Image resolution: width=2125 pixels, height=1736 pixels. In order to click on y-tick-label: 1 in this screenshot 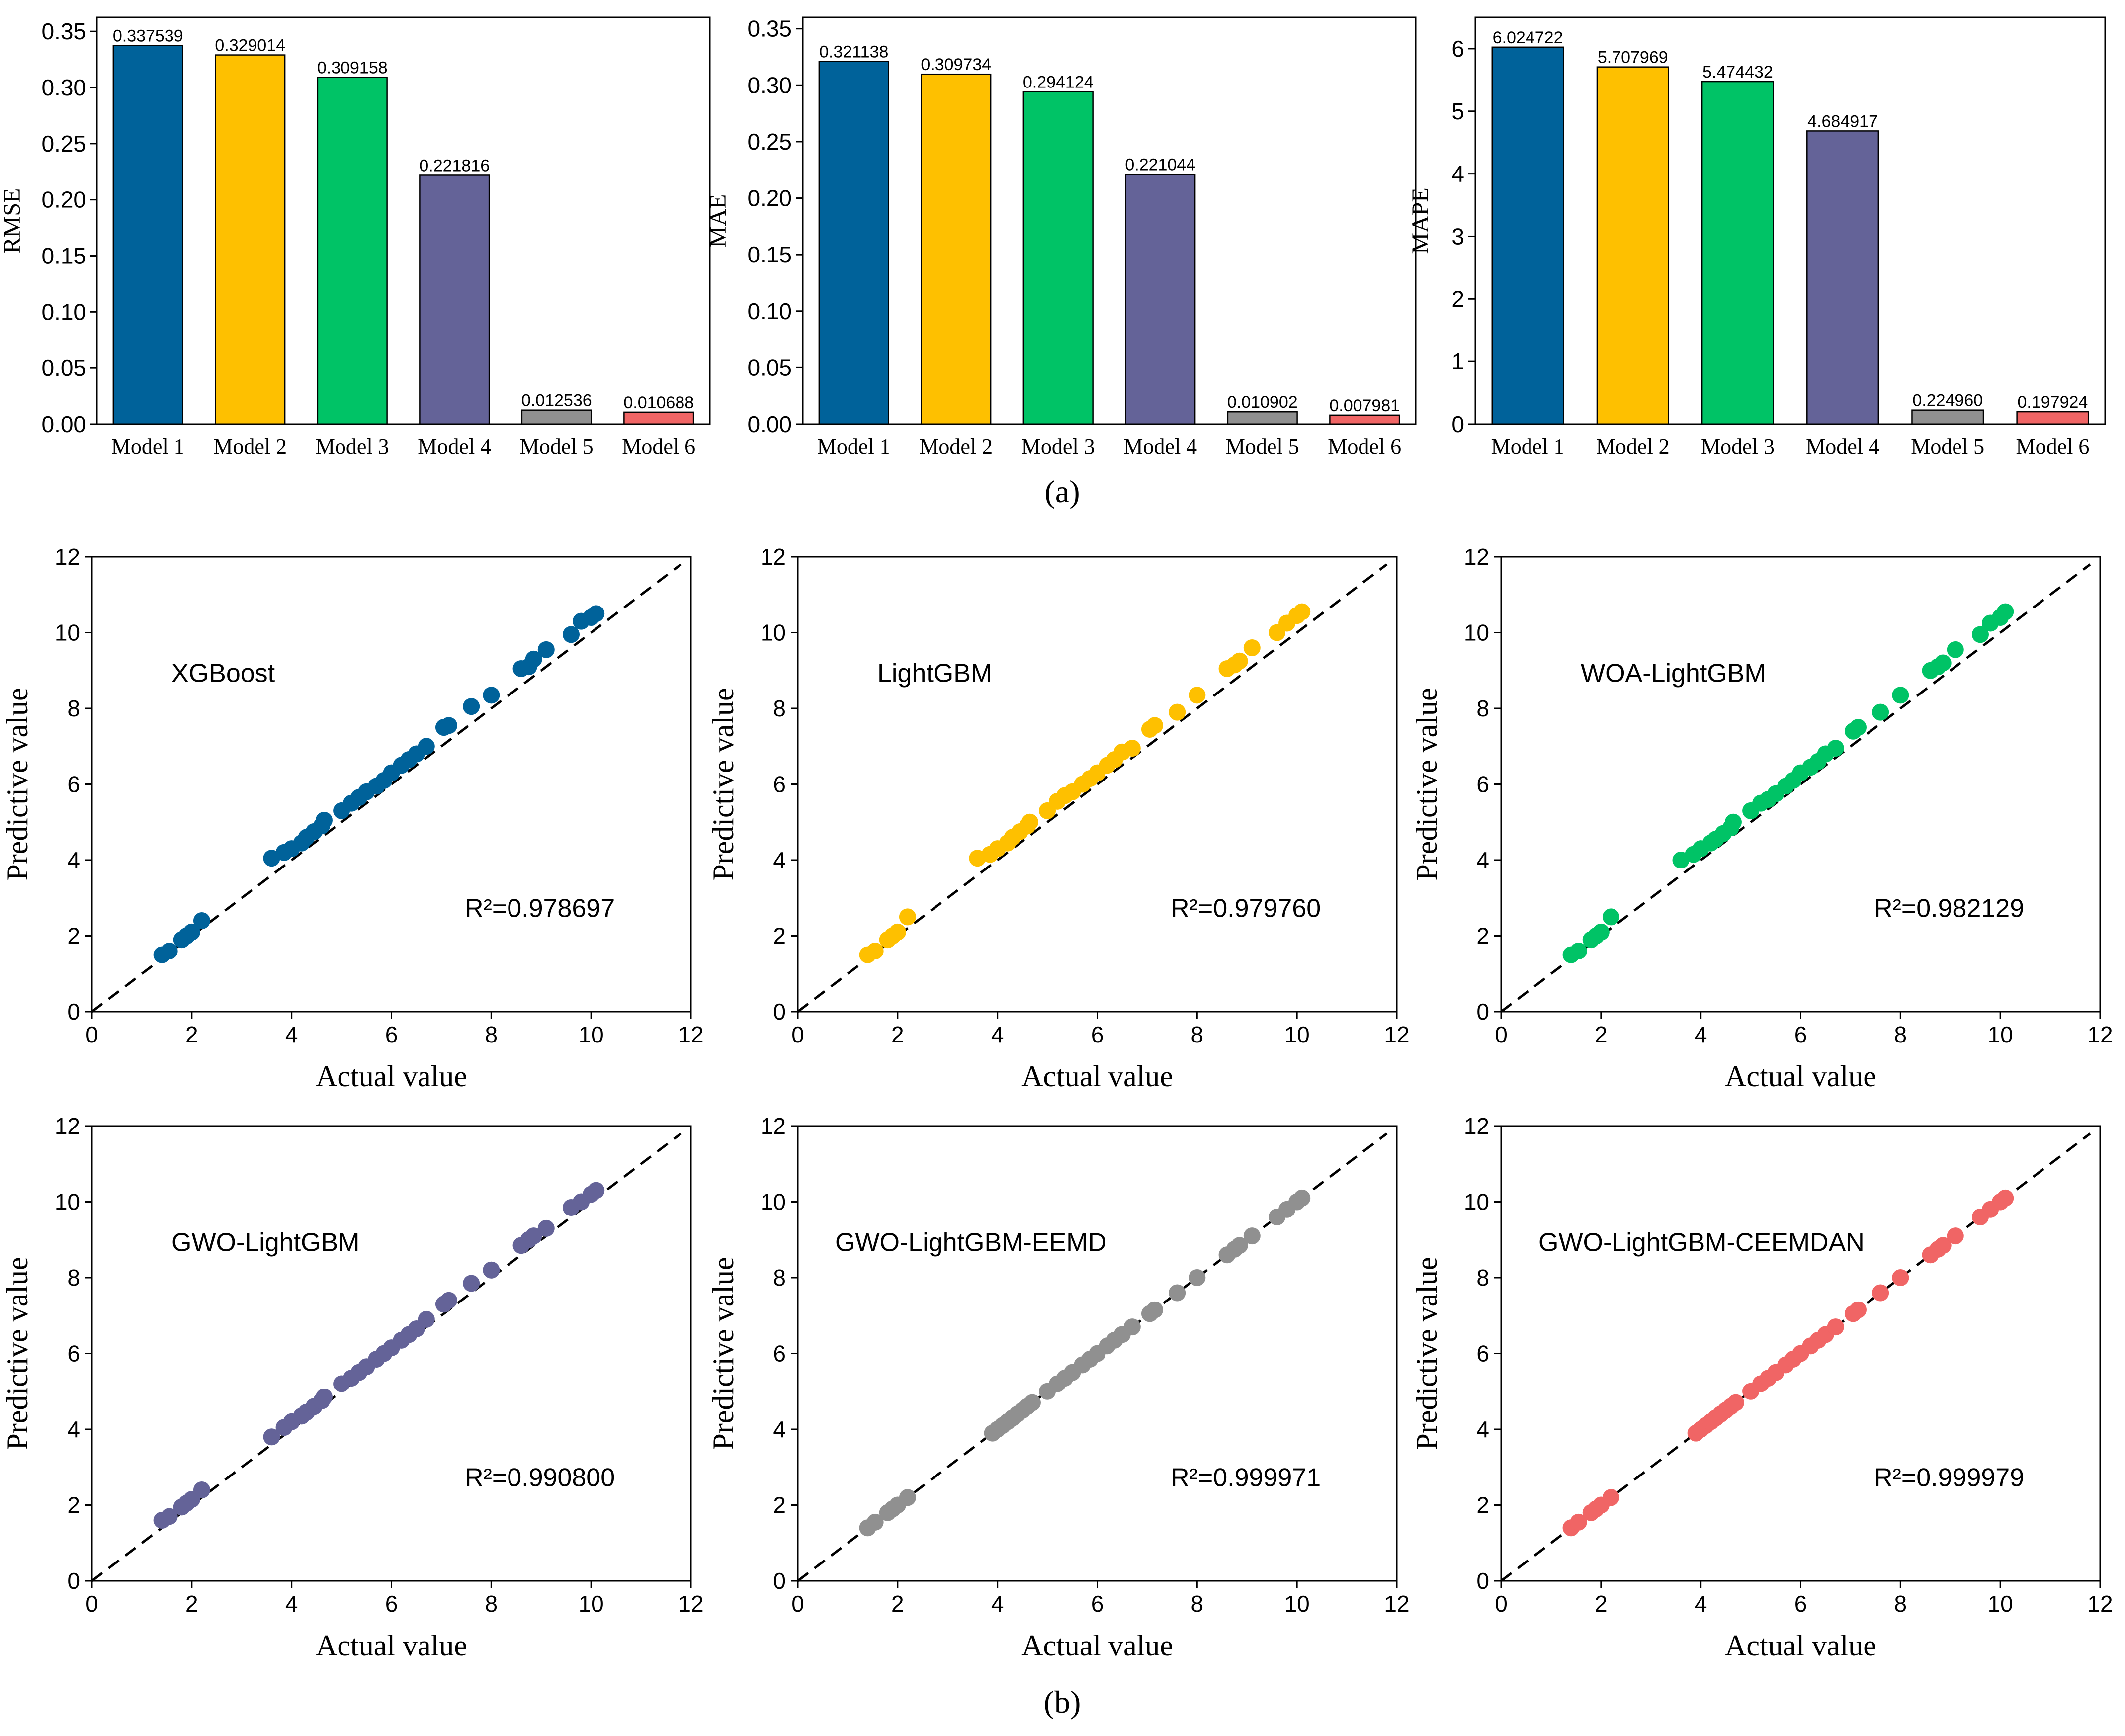, I will do `click(1457, 361)`.